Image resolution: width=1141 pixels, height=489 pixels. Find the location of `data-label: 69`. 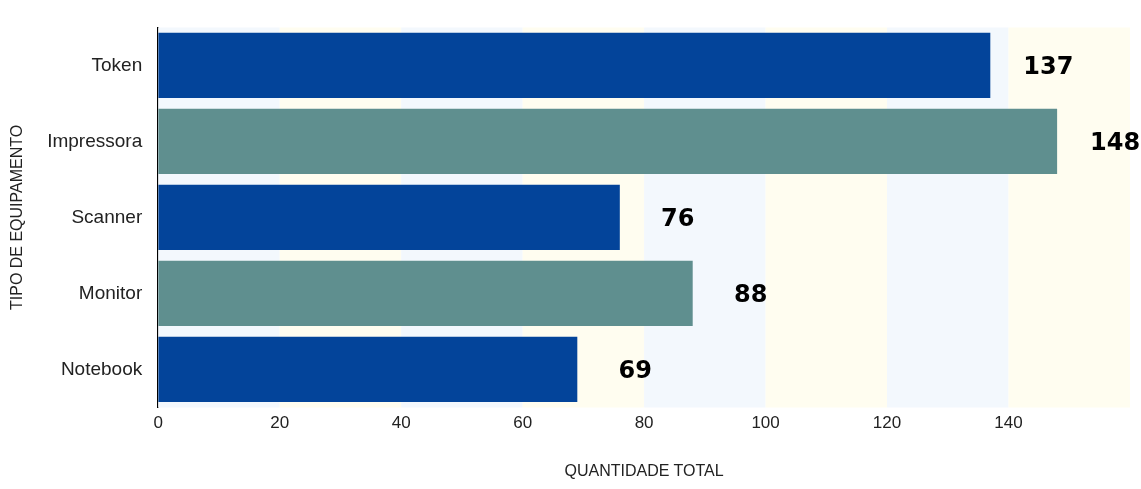

data-label: 69 is located at coordinates (635, 369).